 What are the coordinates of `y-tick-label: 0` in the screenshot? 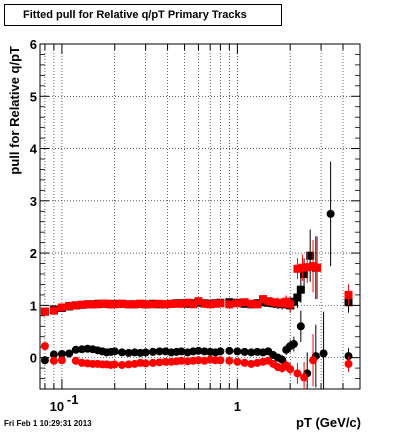 It's located at (33, 358).